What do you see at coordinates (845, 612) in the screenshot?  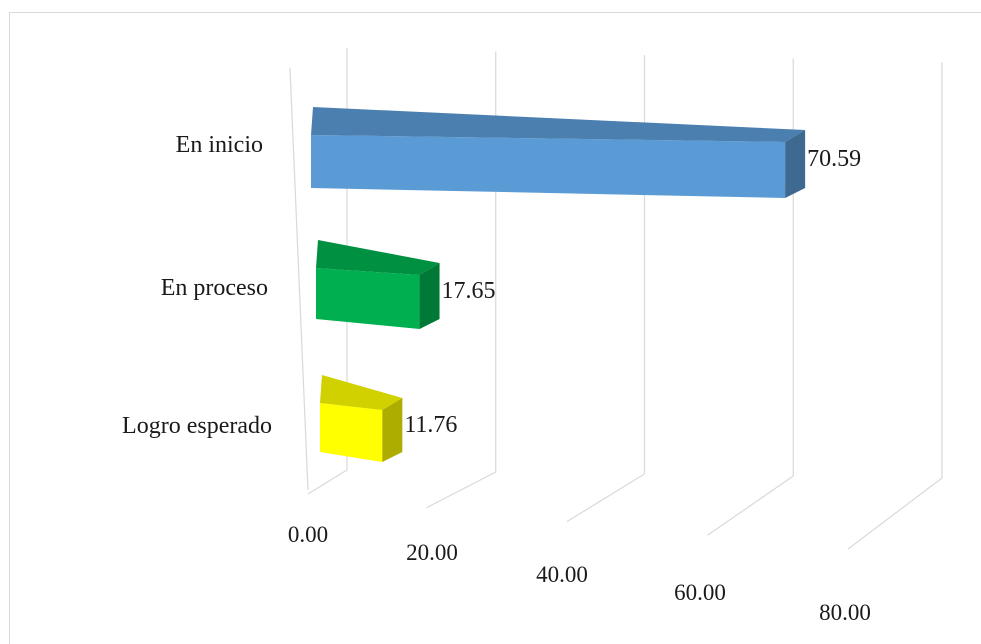 I see `x-tick-label: 80.00` at bounding box center [845, 612].